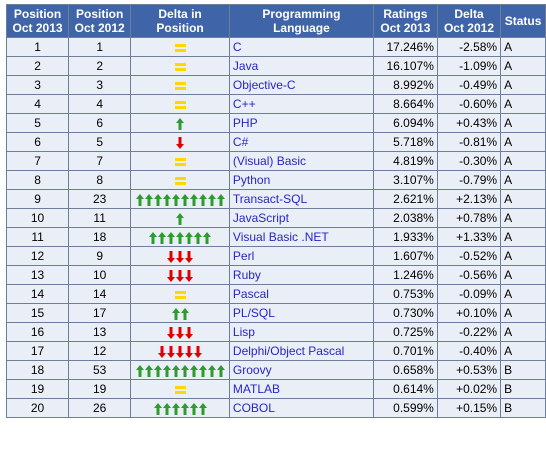  I want to click on language-cell: Perl, so click(301, 256).